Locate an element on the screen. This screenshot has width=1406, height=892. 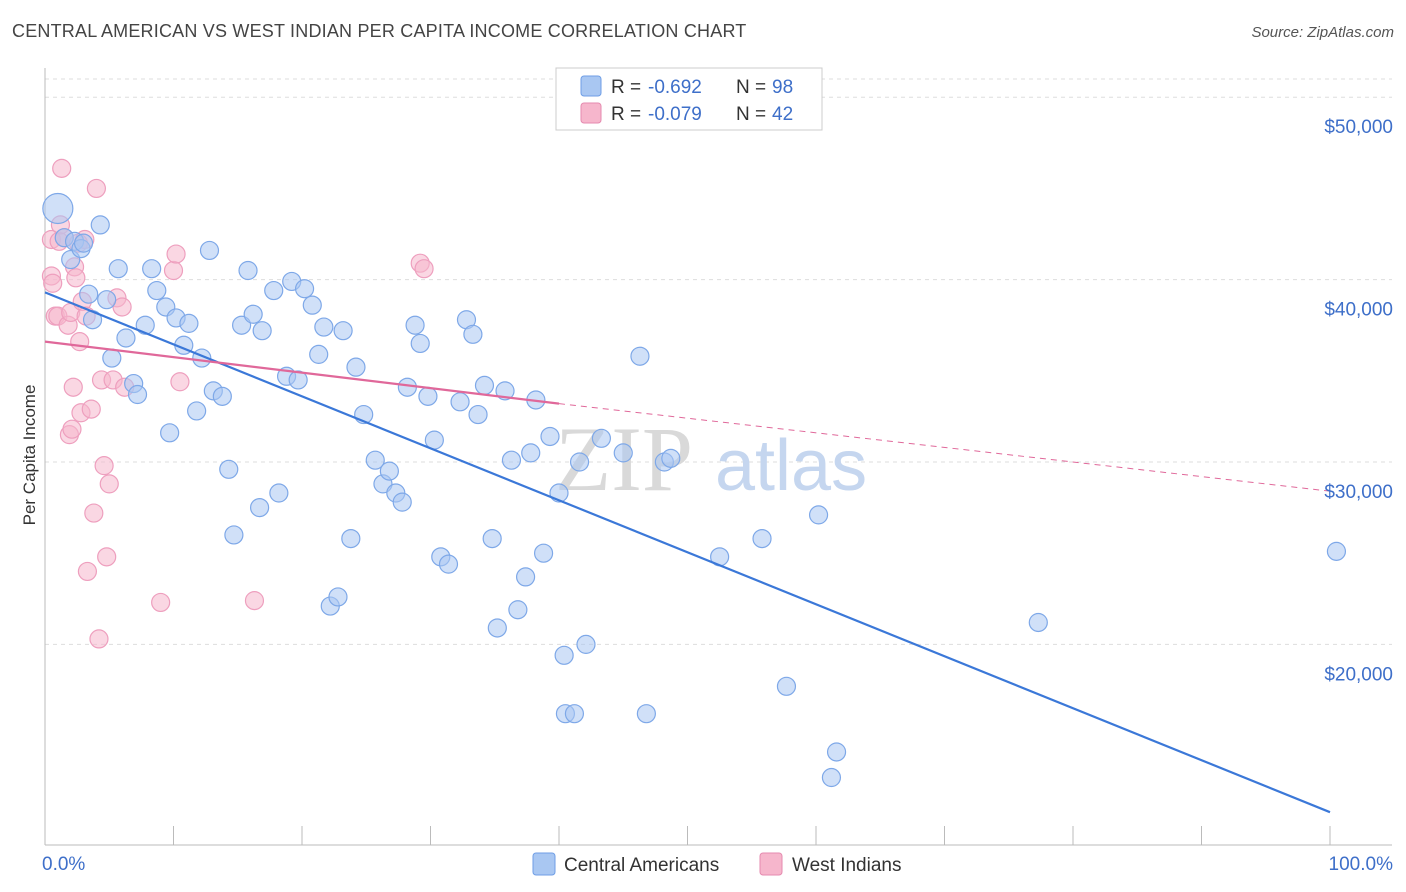
series-legend-swatch-blue is located at coordinates (544, 864).